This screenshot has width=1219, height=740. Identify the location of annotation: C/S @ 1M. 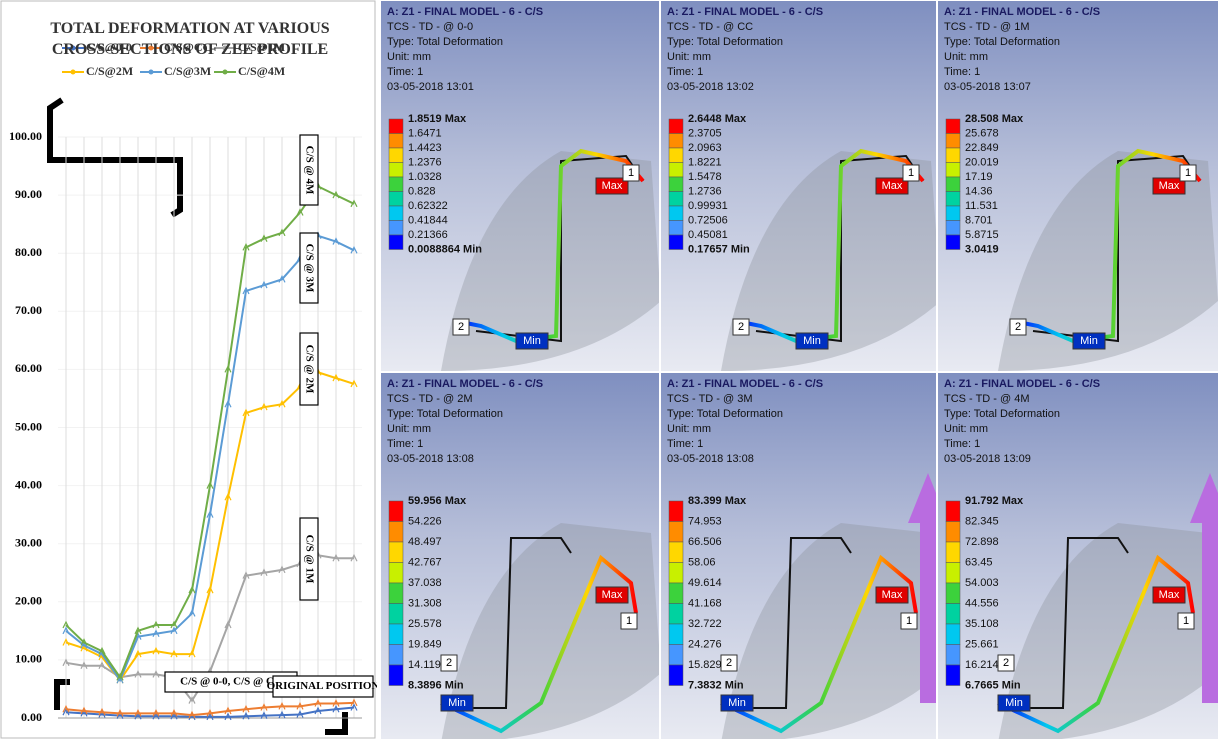
(309, 559).